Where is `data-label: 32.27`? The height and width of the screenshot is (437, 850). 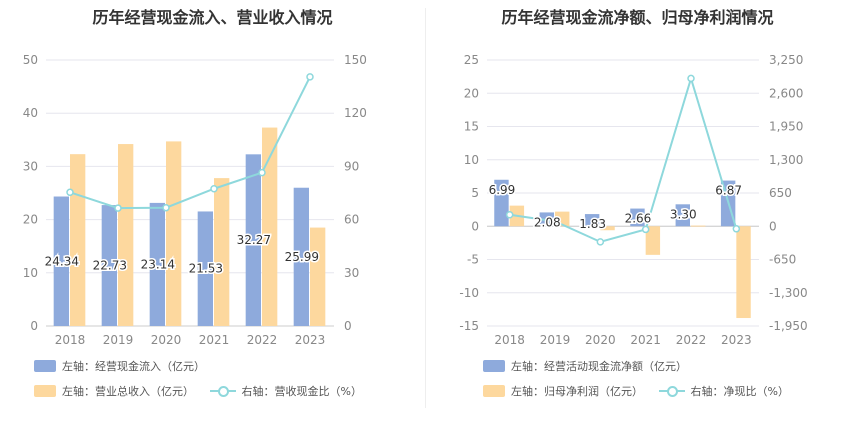 data-label: 32.27 is located at coordinates (254, 240).